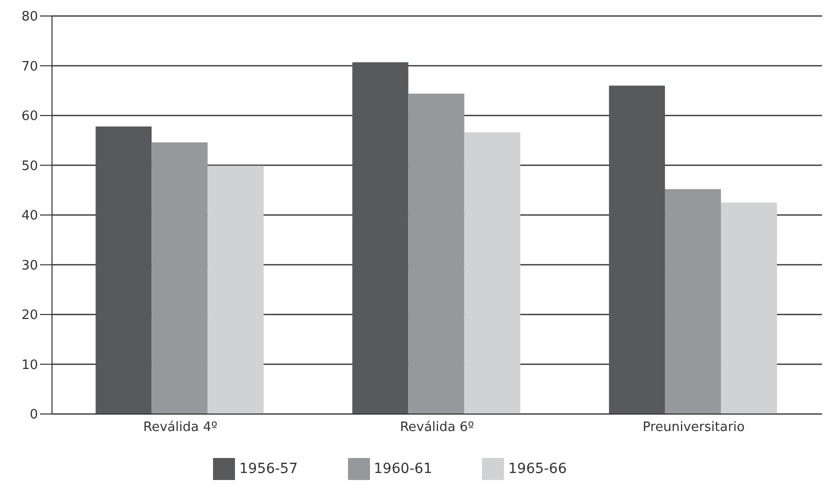 The height and width of the screenshot is (492, 834). I want to click on y-tick-label: 60, so click(29, 116).